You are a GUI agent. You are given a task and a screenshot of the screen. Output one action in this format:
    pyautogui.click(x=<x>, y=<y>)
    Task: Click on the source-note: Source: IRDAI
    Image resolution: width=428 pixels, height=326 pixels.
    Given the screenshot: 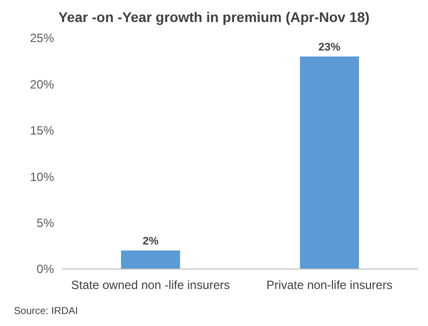 What is the action you would take?
    pyautogui.click(x=46, y=311)
    